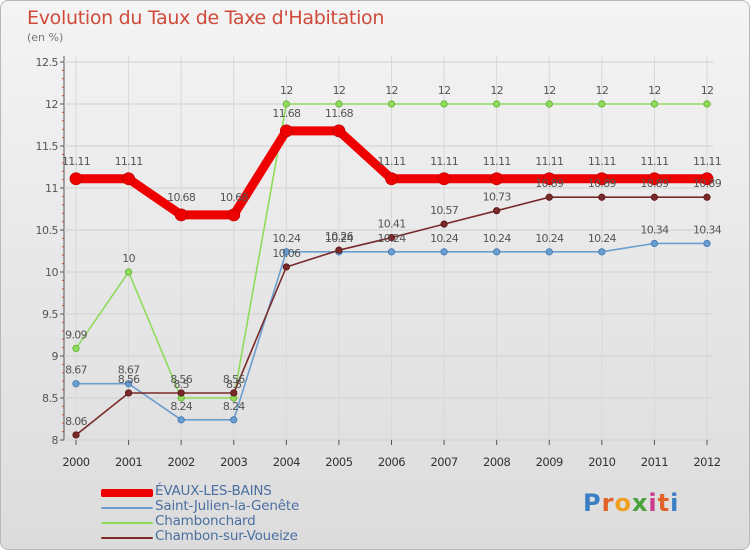  I want to click on data-label: 10.68, so click(234, 197).